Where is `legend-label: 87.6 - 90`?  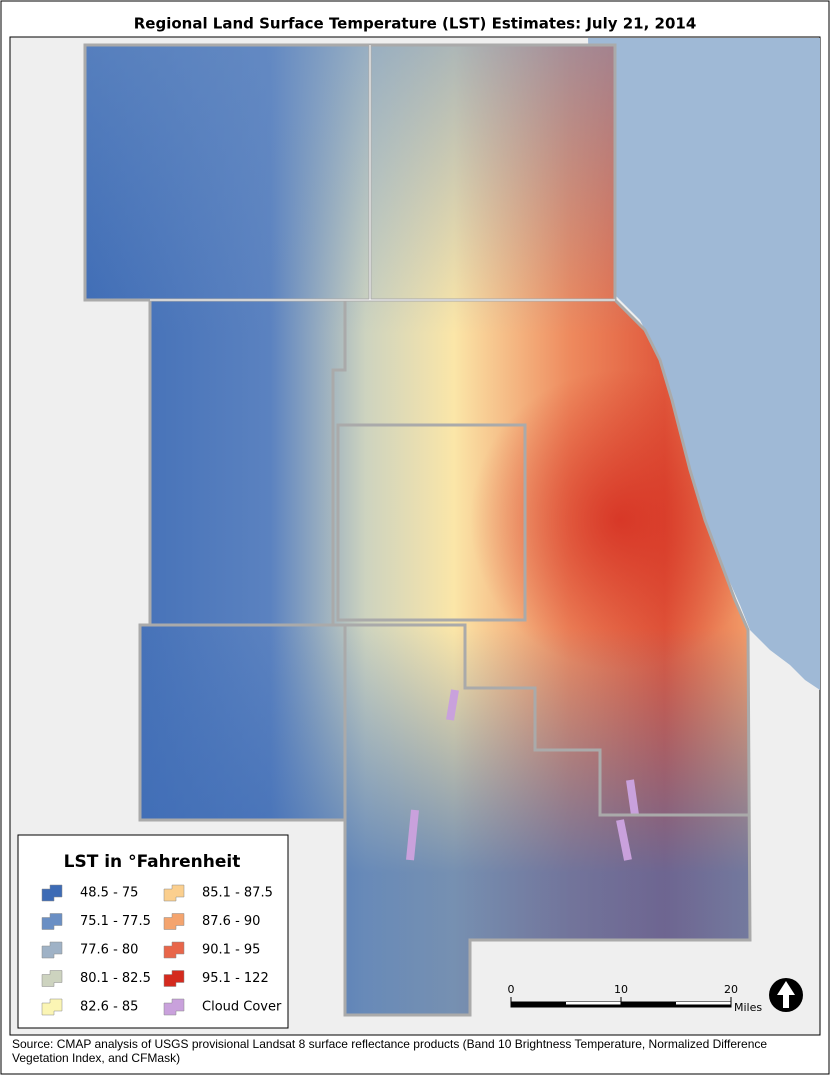 legend-label: 87.6 - 90 is located at coordinates (231, 921).